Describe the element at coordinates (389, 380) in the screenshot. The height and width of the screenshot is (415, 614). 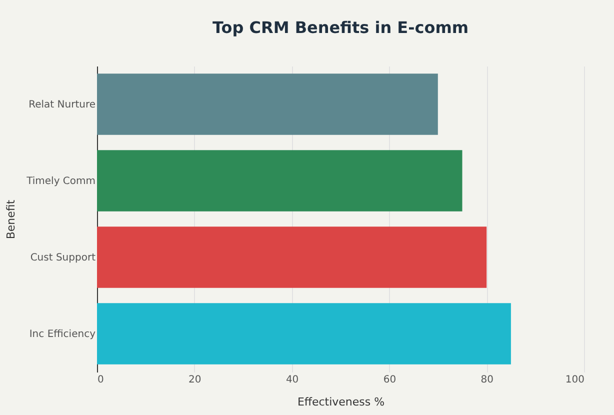
I see `x-tick-label: 60` at that location.